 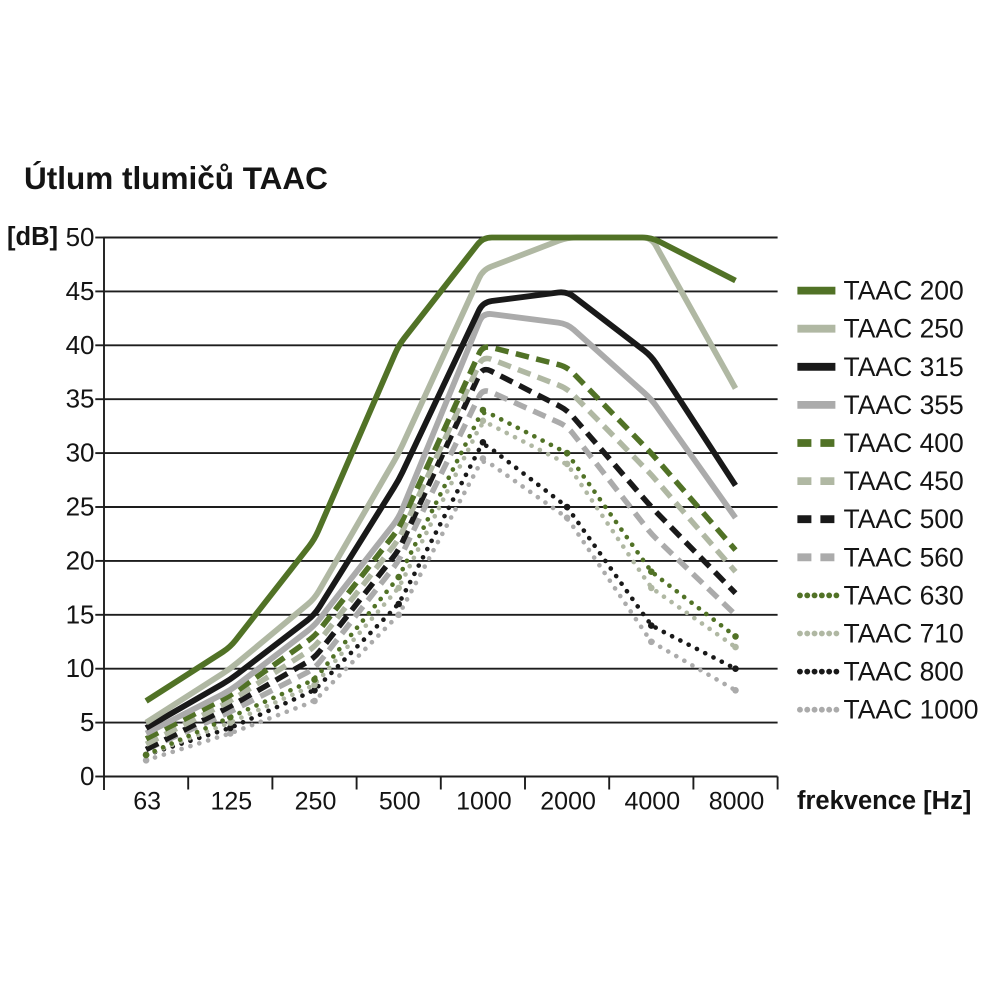 What do you see at coordinates (80, 399) in the screenshot?
I see `svg-text: 35` at bounding box center [80, 399].